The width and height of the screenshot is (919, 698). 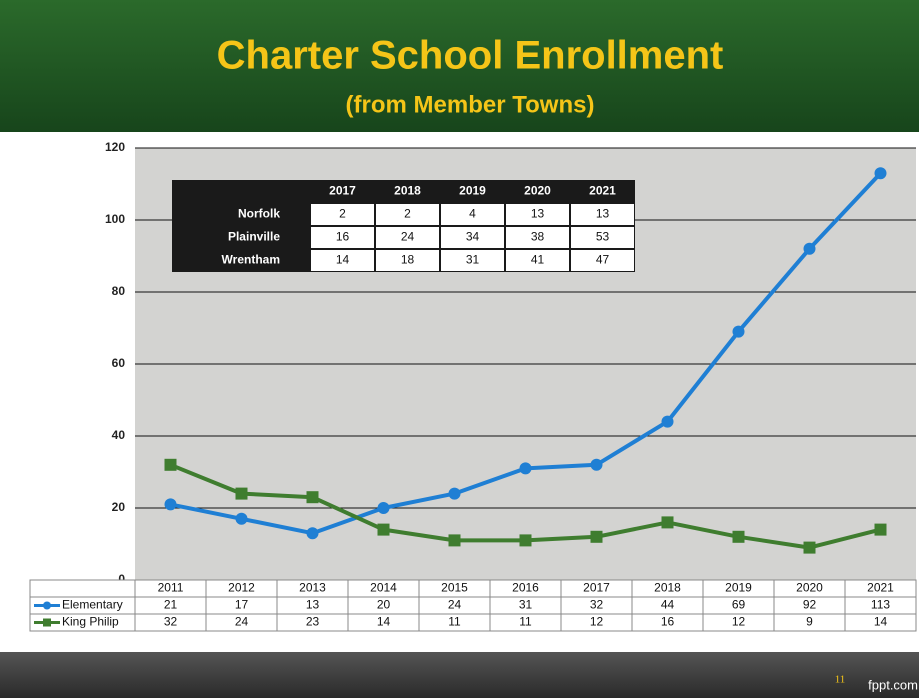 What do you see at coordinates (259, 214) in the screenshot?
I see `inset-row-name: Norfolk` at bounding box center [259, 214].